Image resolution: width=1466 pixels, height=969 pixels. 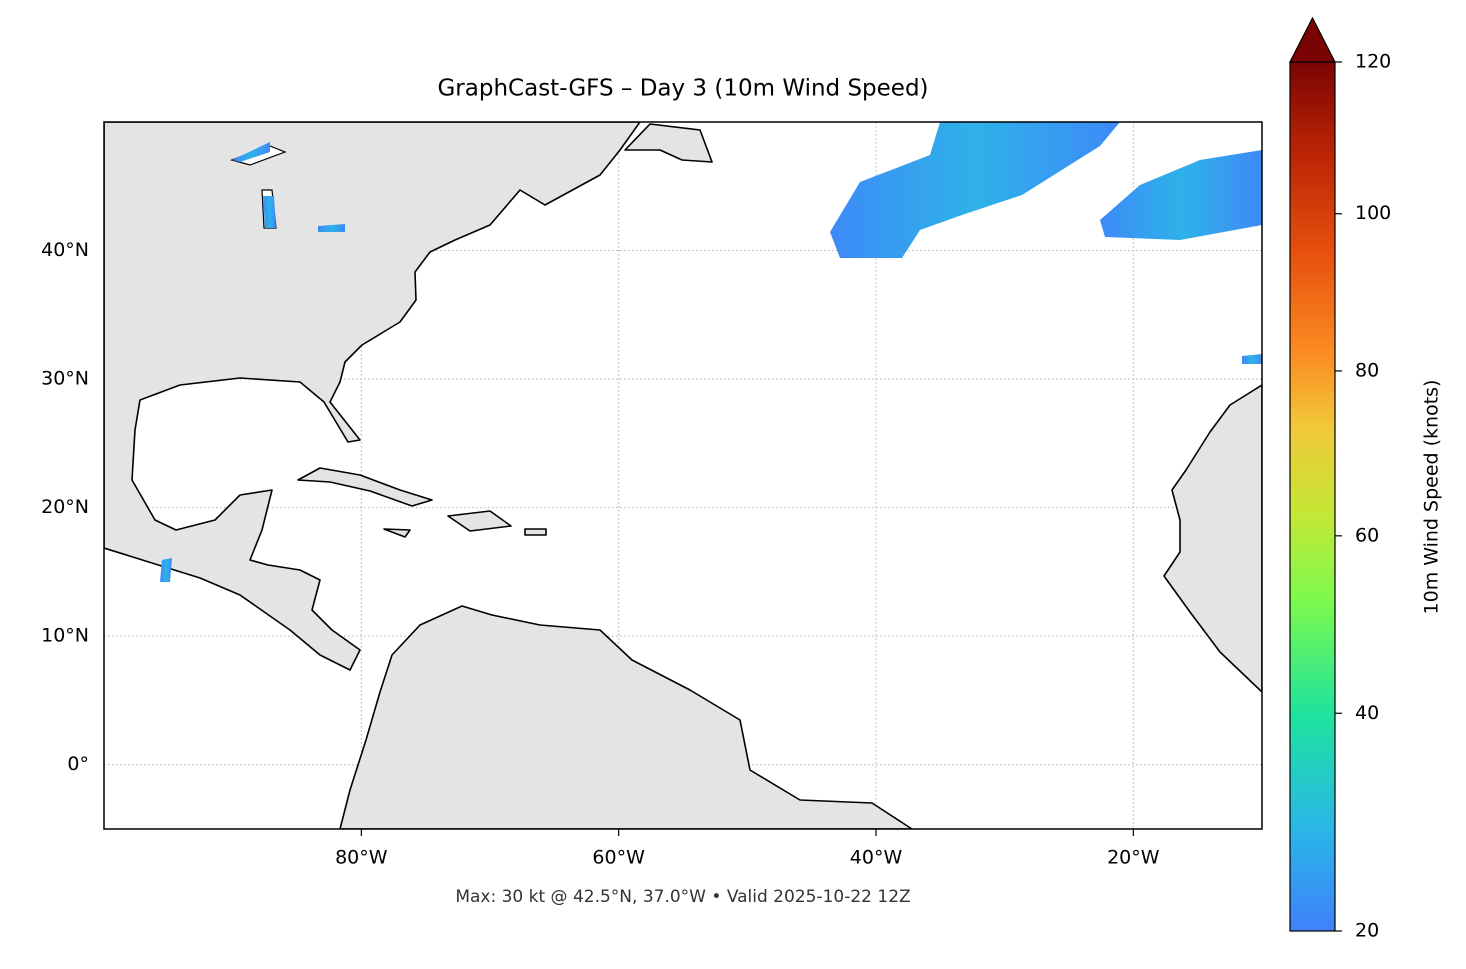 I want to click on colorbar-tick-label: 120, so click(x=1373, y=62).